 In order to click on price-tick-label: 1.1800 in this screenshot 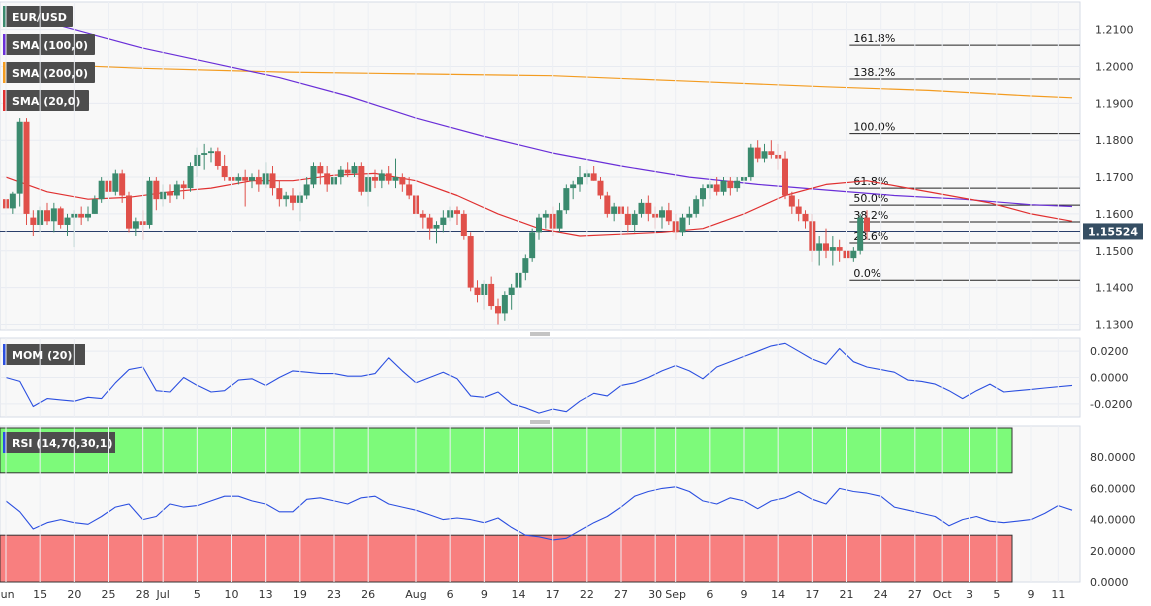, I will do `click(1114, 140)`.